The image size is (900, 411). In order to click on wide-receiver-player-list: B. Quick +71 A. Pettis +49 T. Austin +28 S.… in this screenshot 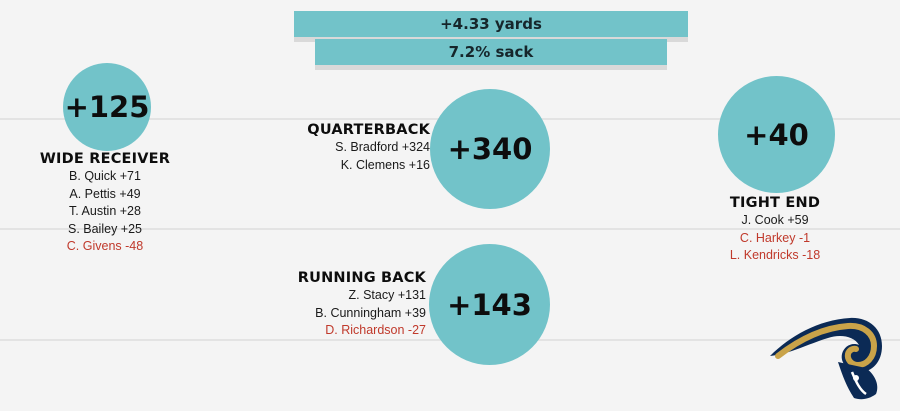, I will do `click(105, 212)`.